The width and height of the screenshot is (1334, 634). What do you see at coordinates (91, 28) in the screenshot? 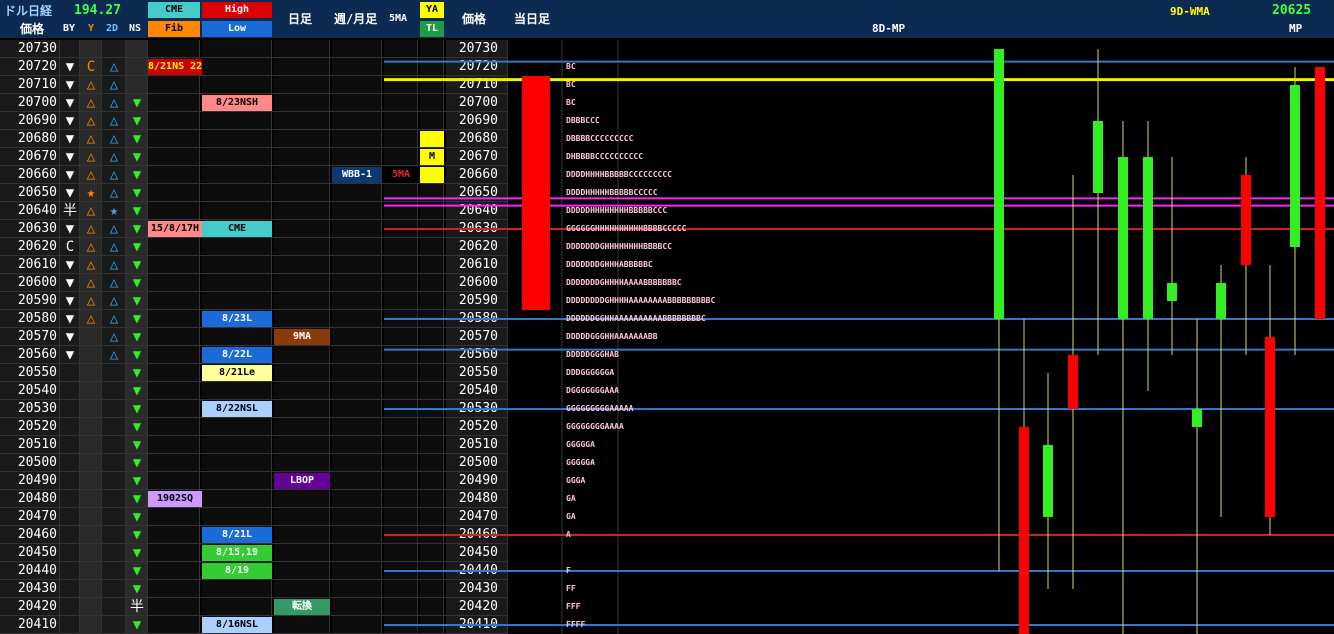
I see `y-header: Y` at bounding box center [91, 28].